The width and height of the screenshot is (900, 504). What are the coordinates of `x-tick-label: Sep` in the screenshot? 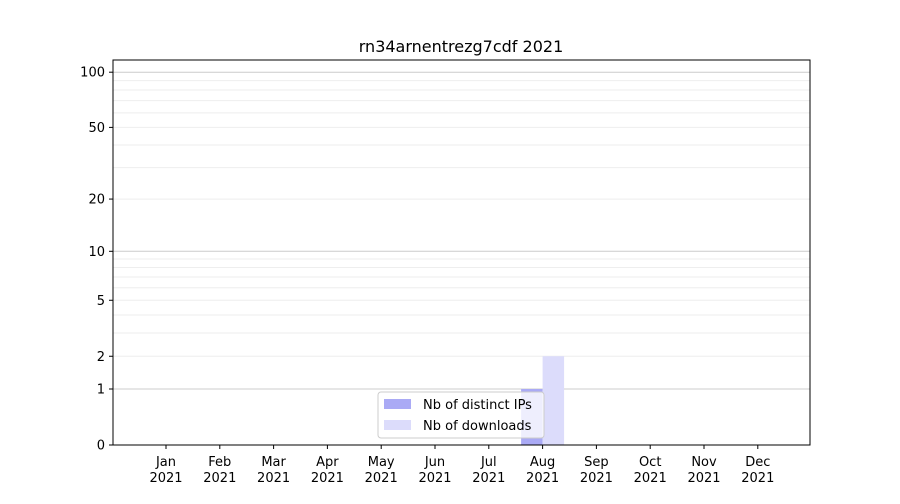 It's located at (596, 462).